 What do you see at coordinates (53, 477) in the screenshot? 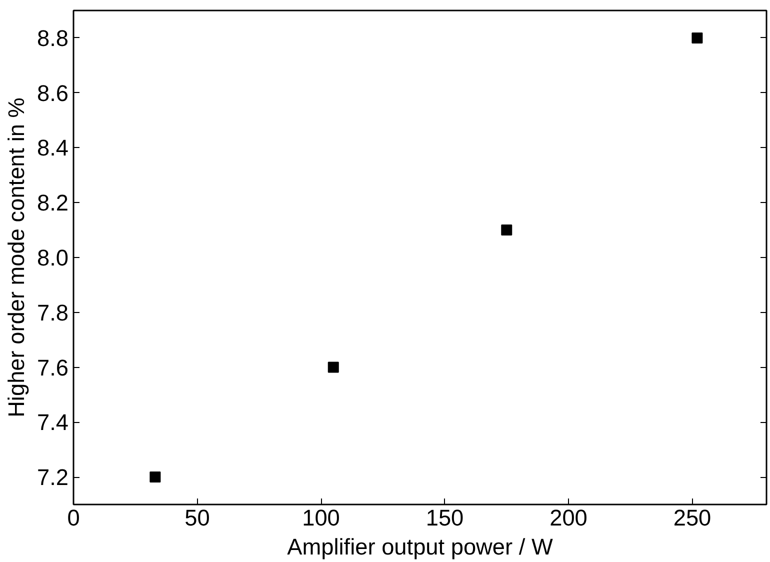
I see `y-tick-label: 7.2` at bounding box center [53, 477].